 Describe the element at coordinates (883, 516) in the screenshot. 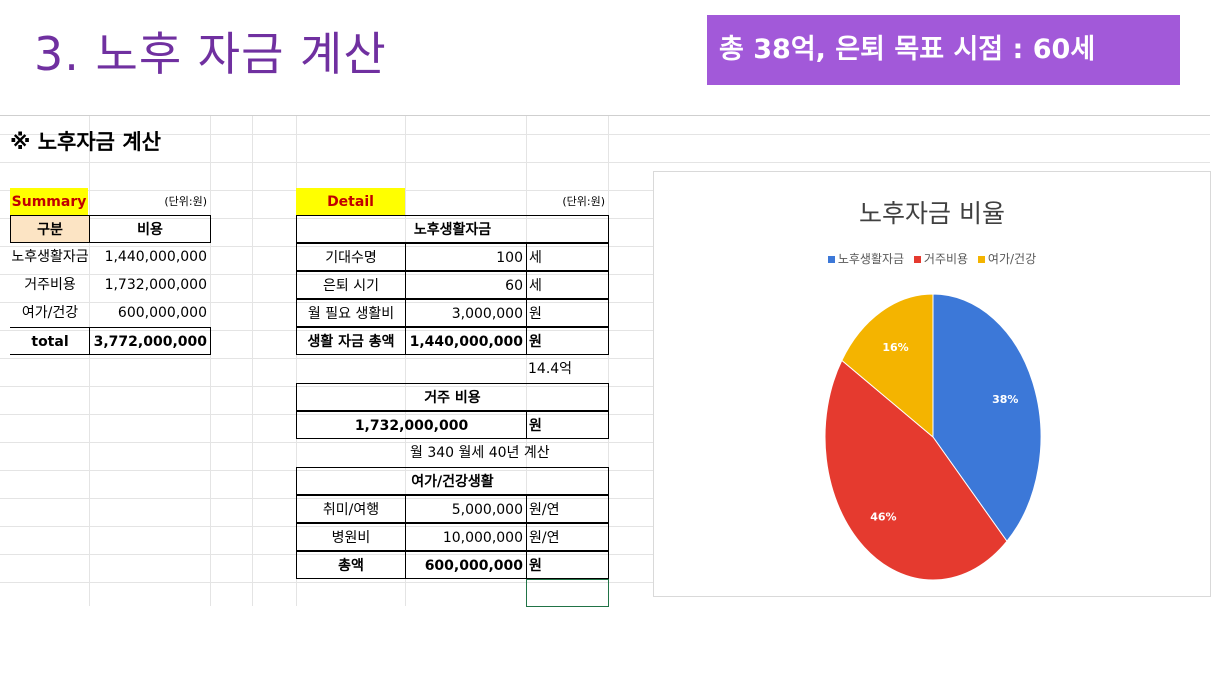

I see `pie-slice-label: 46%` at that location.